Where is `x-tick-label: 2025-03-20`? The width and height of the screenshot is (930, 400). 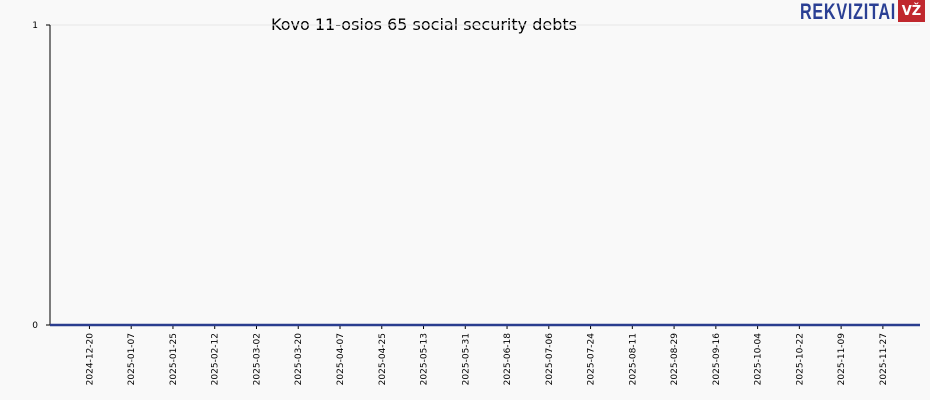
x-tick-label: 2025-03-20 is located at coordinates (299, 359).